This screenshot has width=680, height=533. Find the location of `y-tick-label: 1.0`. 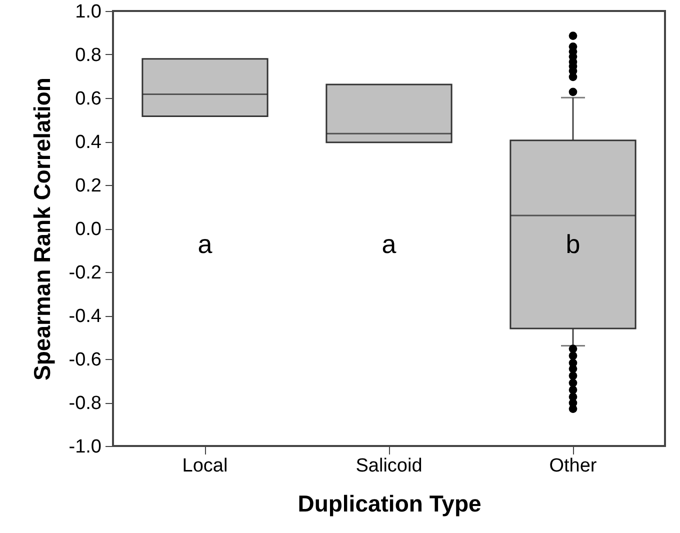

y-tick-label: 1.0 is located at coordinates (88, 12).